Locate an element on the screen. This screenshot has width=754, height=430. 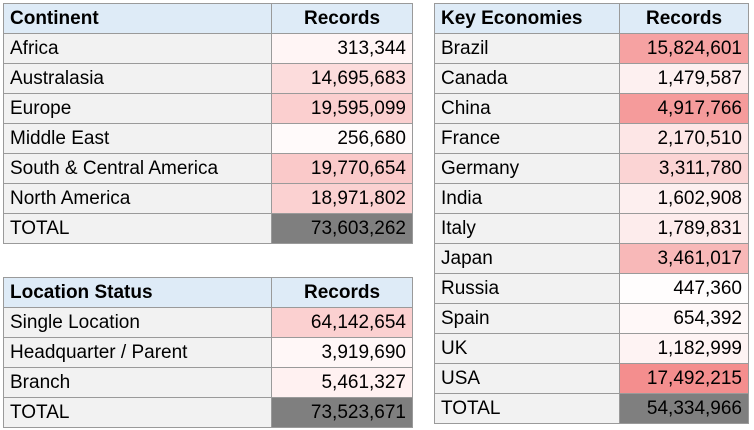
table-row: South & Central America 19,770,654 is located at coordinates (208, 168).